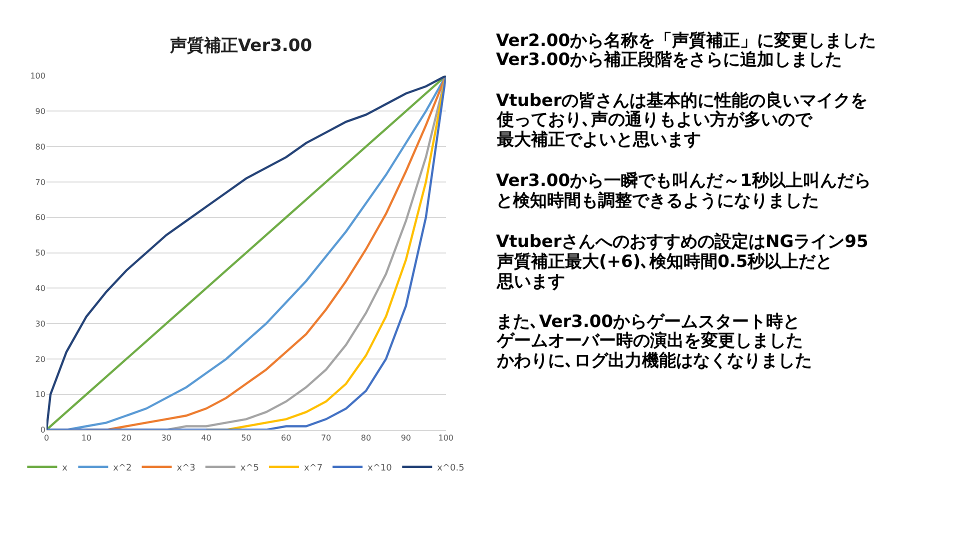  Describe the element at coordinates (380, 468) in the screenshot. I see `legend-label: x^10` at that location.